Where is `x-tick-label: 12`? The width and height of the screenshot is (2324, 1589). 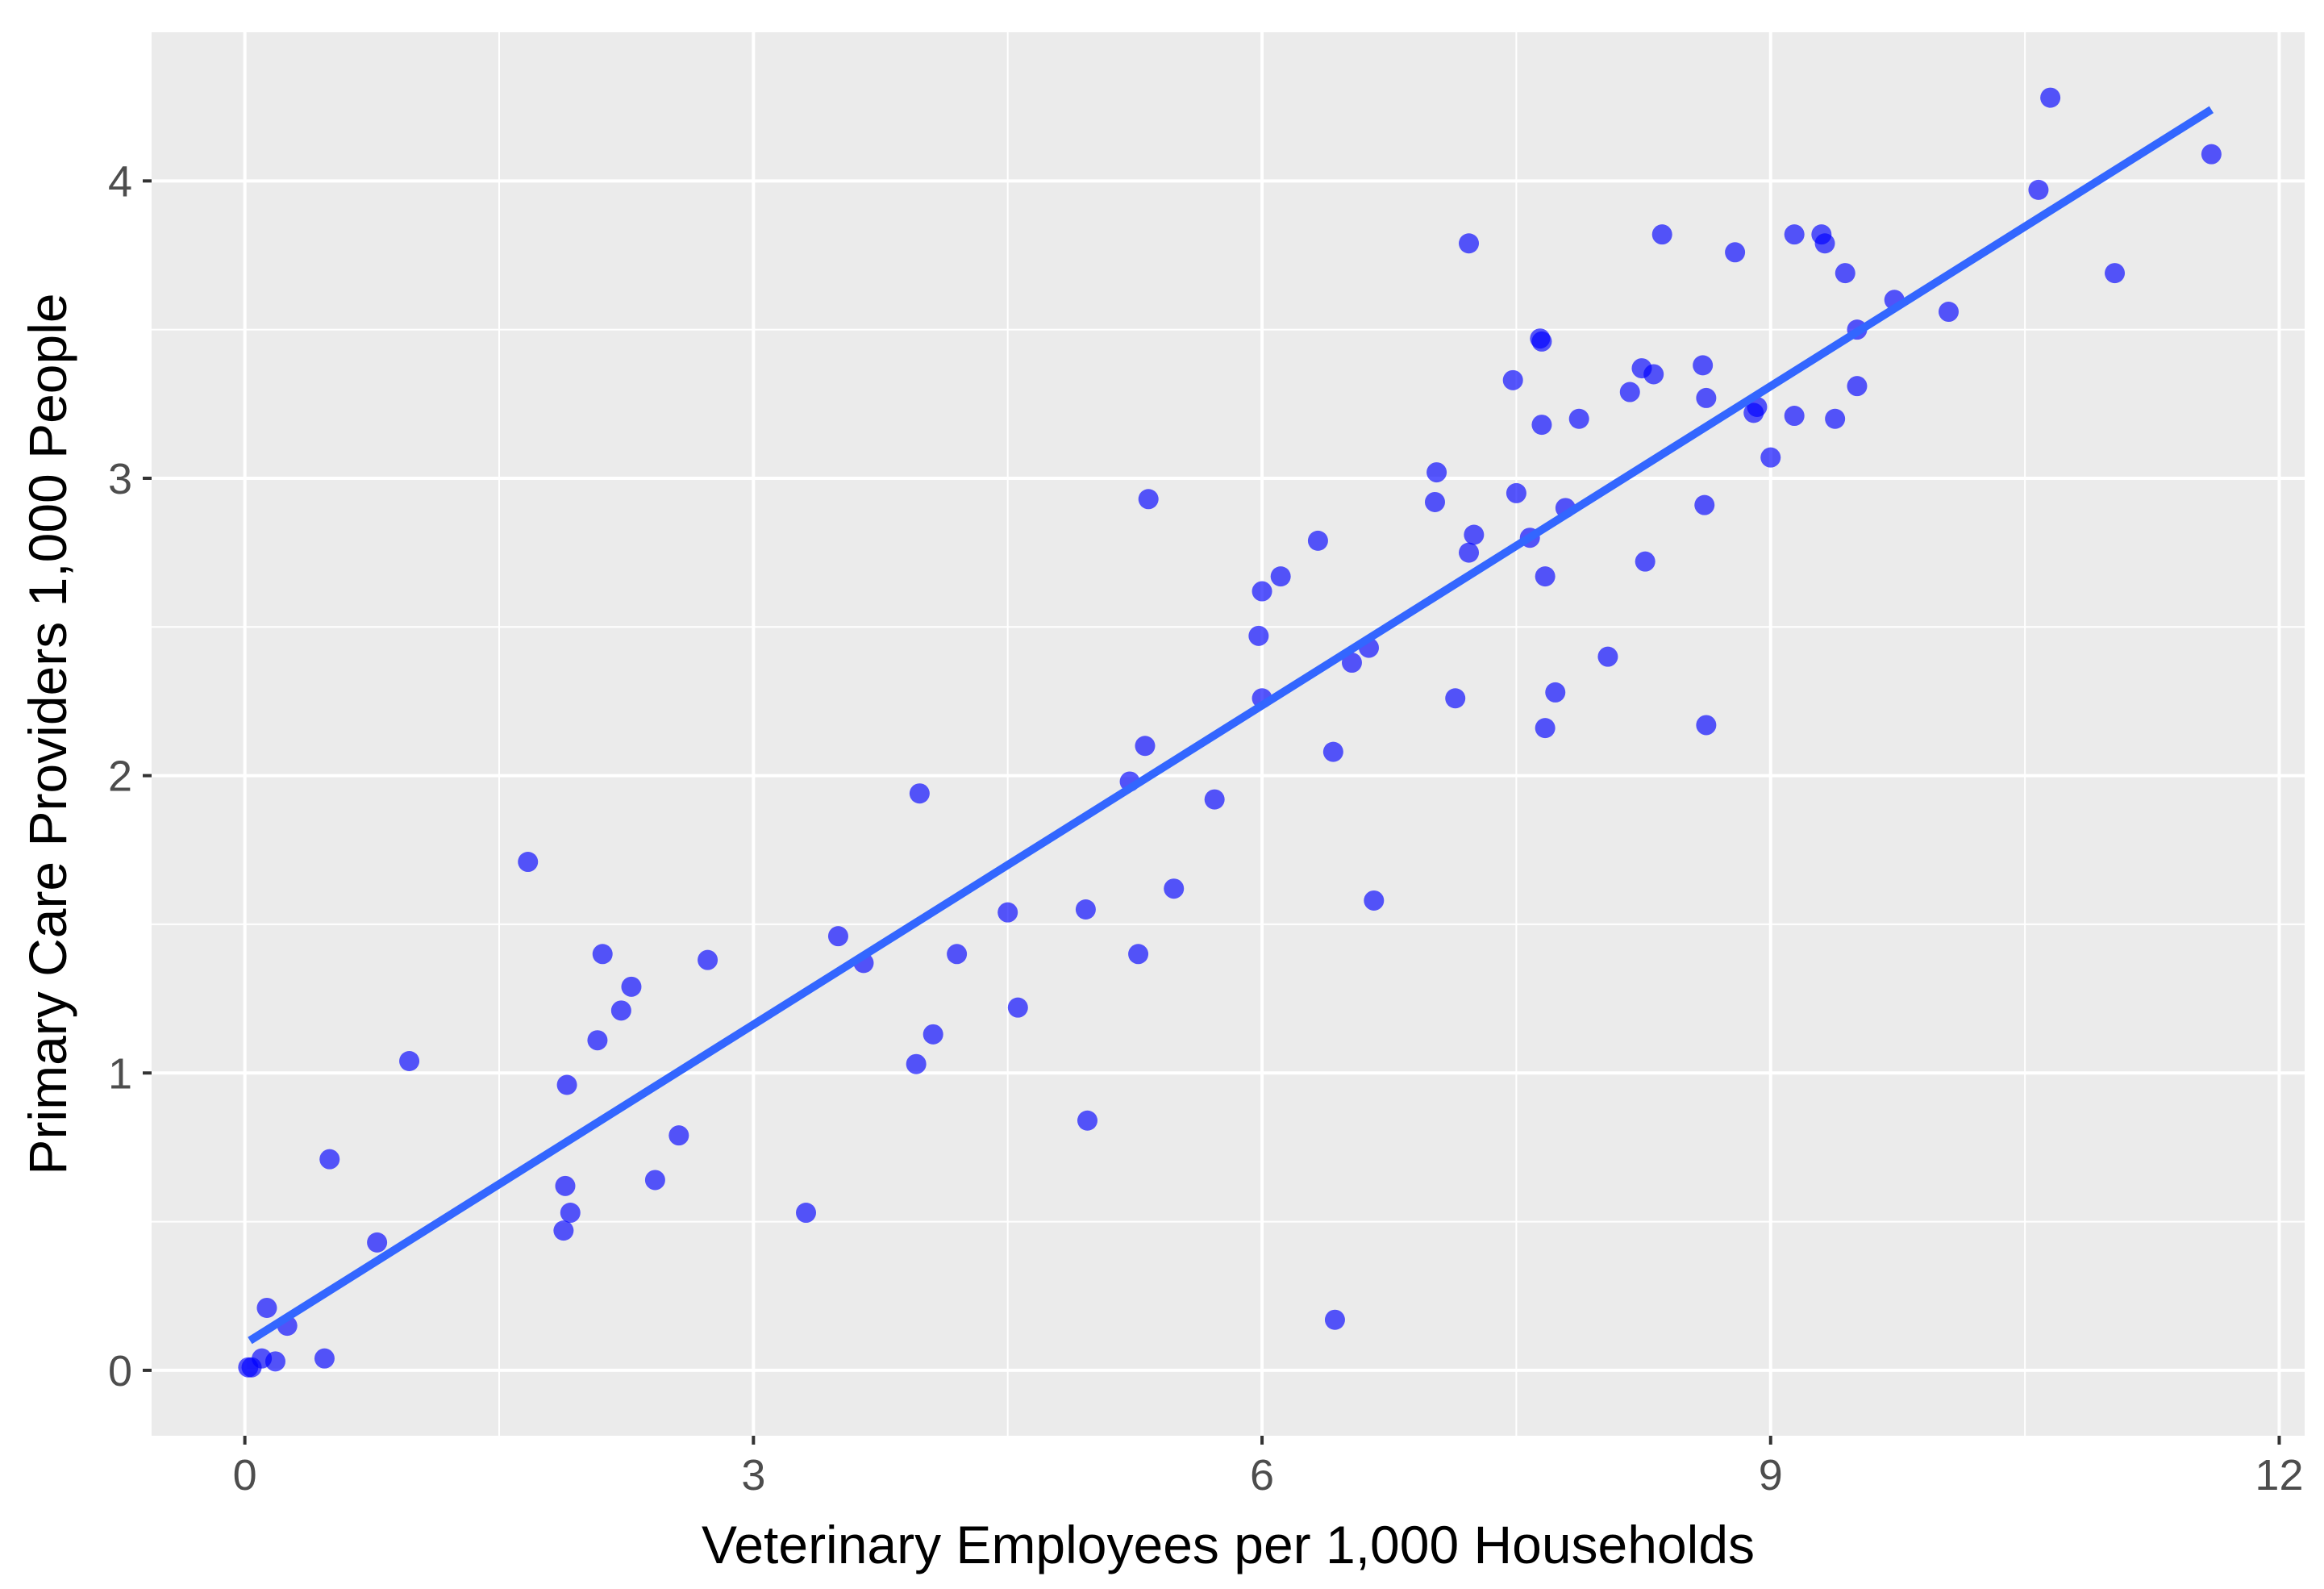 x-tick-label: 12 is located at coordinates (2279, 1475).